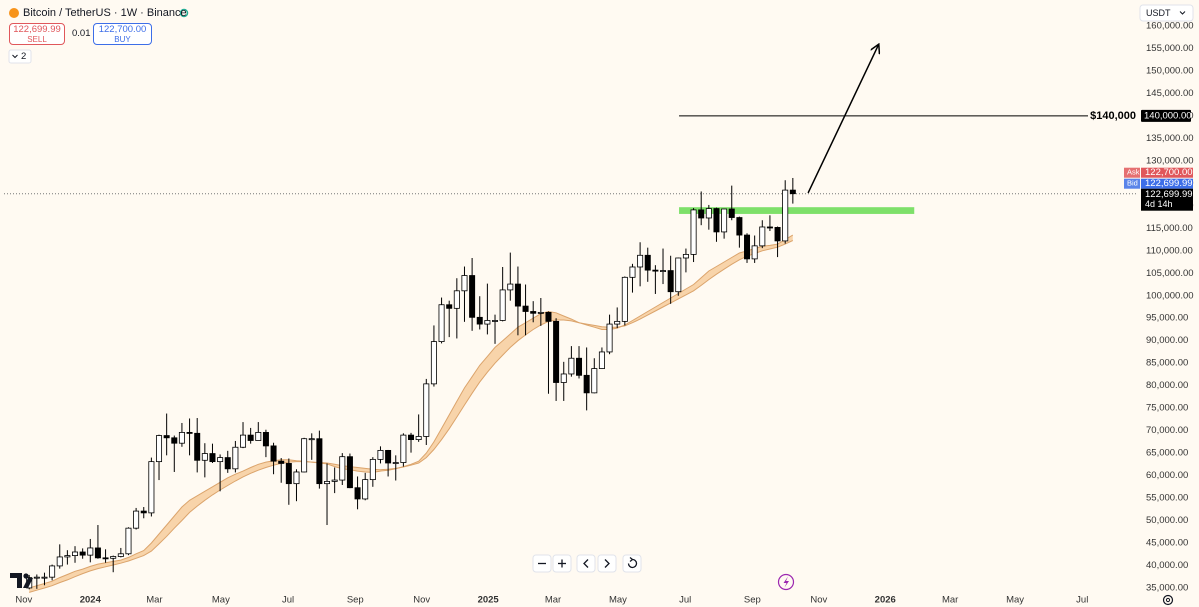 This screenshot has height=607, width=1199. I want to click on x-tick-label: May, so click(618, 600).